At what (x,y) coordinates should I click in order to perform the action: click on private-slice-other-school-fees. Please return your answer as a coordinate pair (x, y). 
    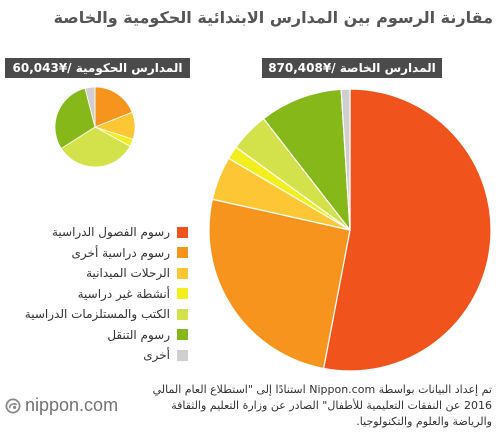
    Looking at the image, I should click on (279, 284).